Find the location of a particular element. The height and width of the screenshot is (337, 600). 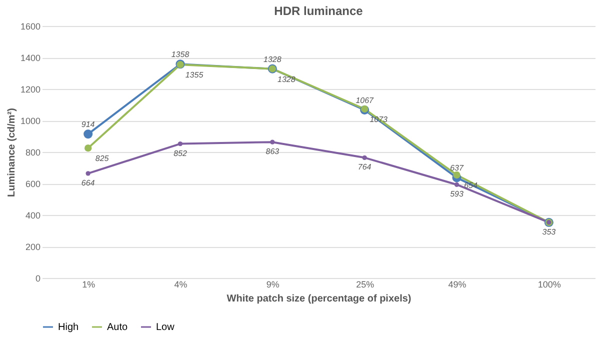

y-tick-label: 600 is located at coordinates (32, 184).